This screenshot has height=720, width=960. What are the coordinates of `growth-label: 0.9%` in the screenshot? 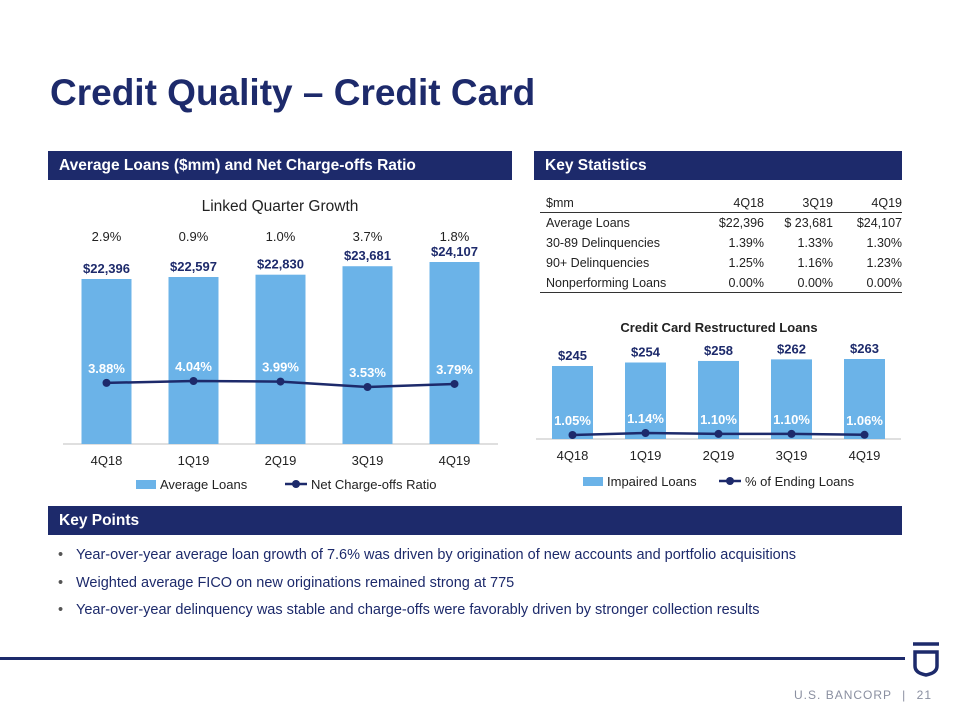 It's located at (194, 236).